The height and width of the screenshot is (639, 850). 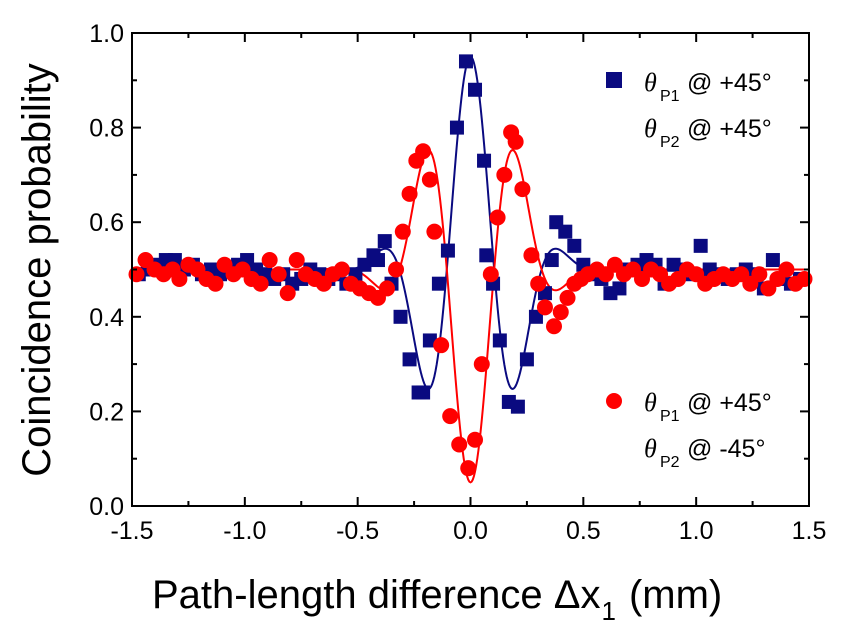 What do you see at coordinates (244, 531) in the screenshot?
I see `x-tick-label: -1.0` at bounding box center [244, 531].